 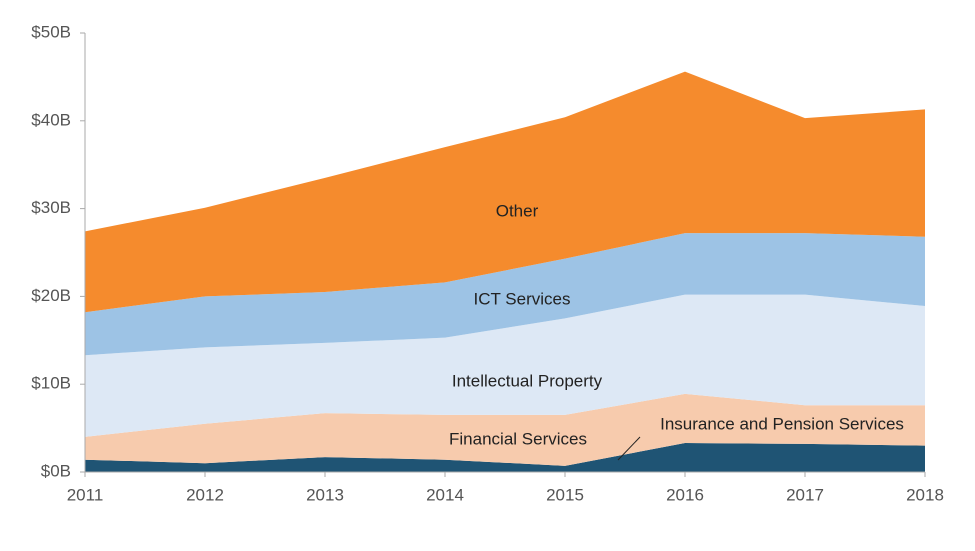 I want to click on x-tick-label: 2013, so click(x=325, y=494).